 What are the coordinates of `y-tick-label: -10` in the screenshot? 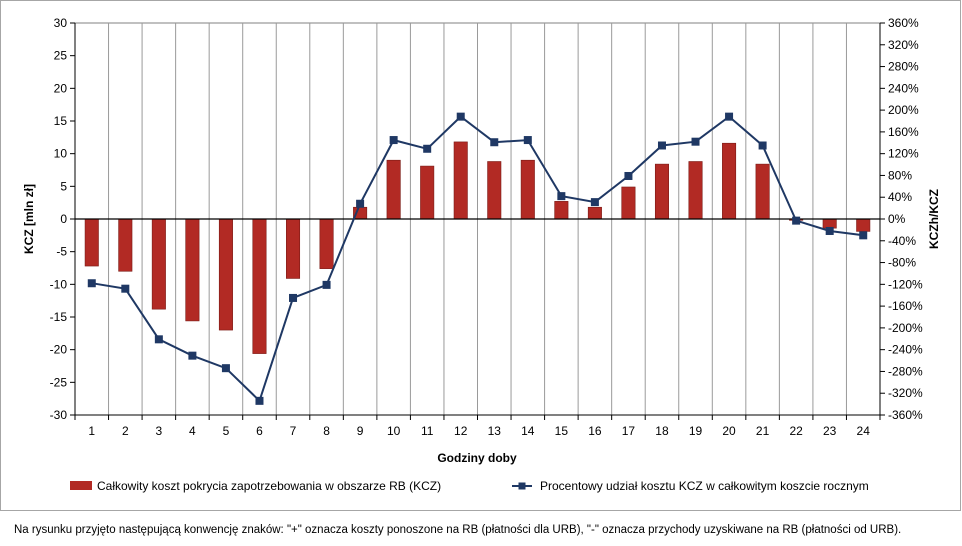 It's located at (59, 284).